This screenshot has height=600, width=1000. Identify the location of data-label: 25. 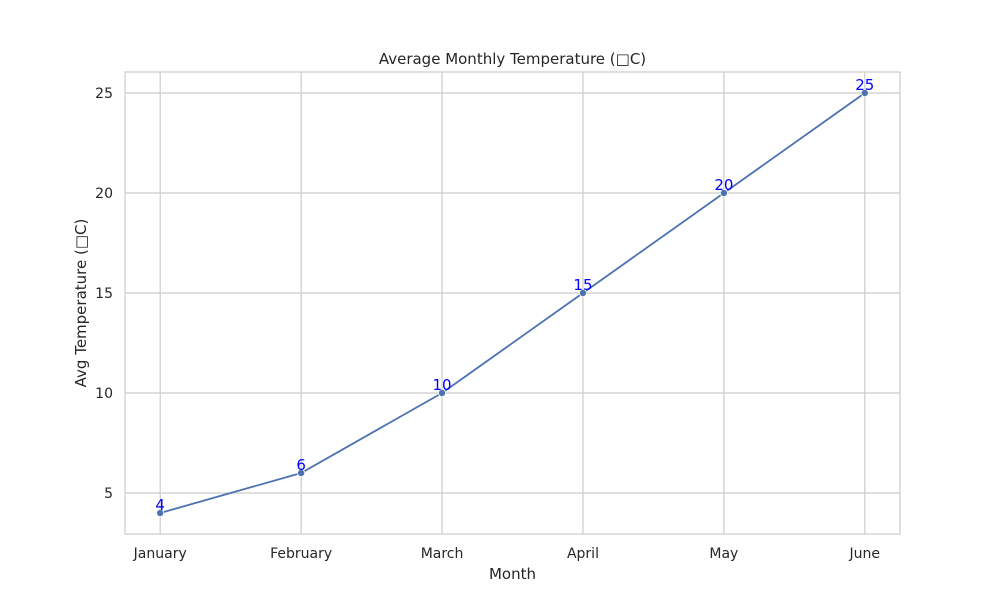
(864, 85).